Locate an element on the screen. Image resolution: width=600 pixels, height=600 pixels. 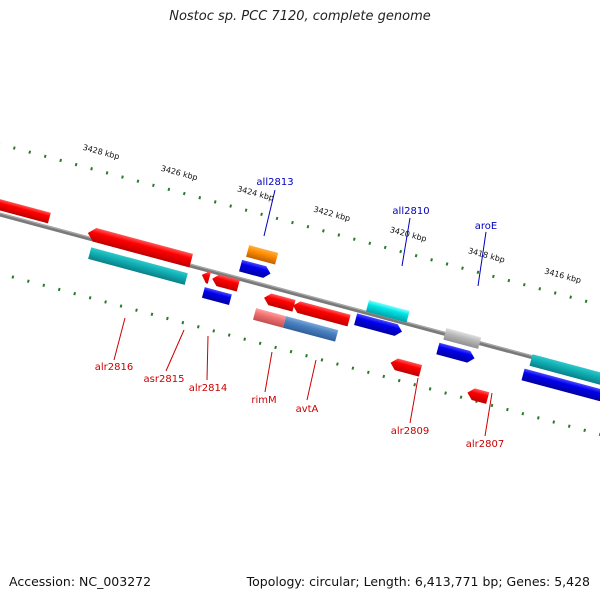
gene-label-alr2816: alr2816 is located at coordinates (114, 367).